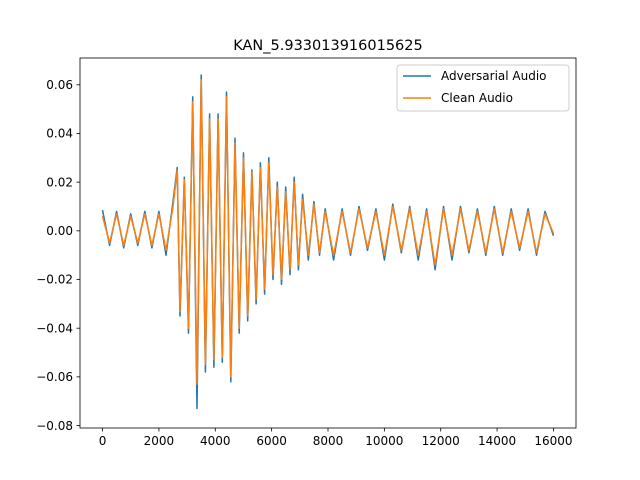 The image size is (640, 480). What do you see at coordinates (271, 441) in the screenshot?
I see `x-tick-label: 6000` at bounding box center [271, 441].